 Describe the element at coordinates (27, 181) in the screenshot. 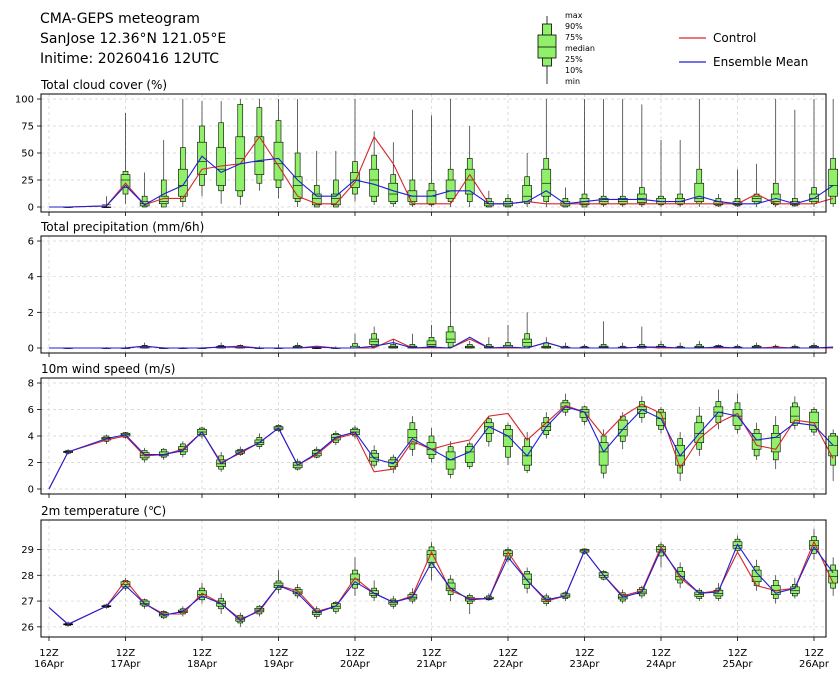

I see `ytick-label: 25` at that location.